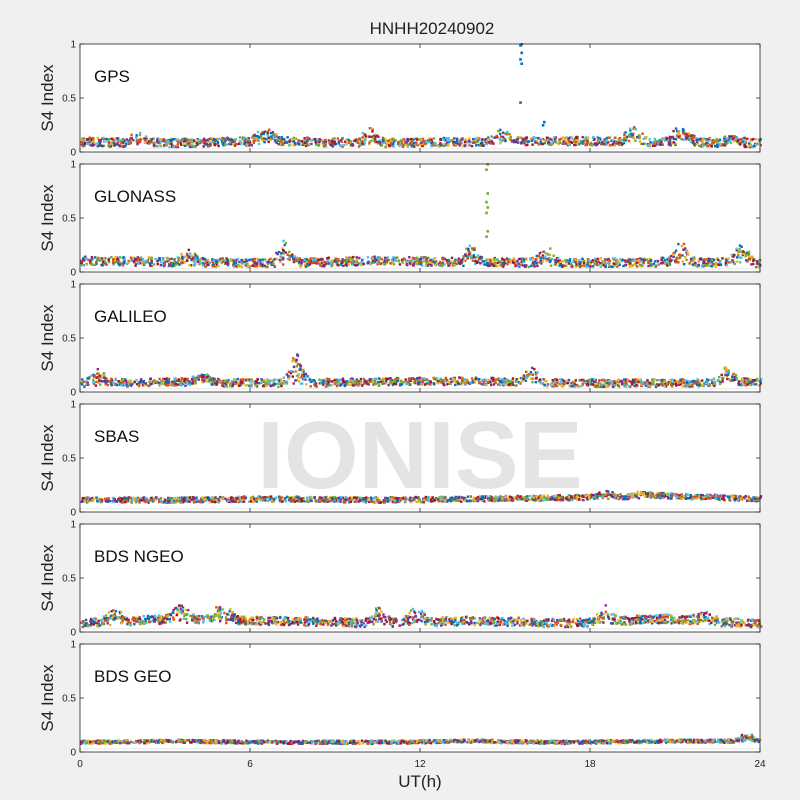 The image size is (800, 800). What do you see at coordinates (432, 28) in the screenshot?
I see `chart-title: HNHH20240902` at bounding box center [432, 28].